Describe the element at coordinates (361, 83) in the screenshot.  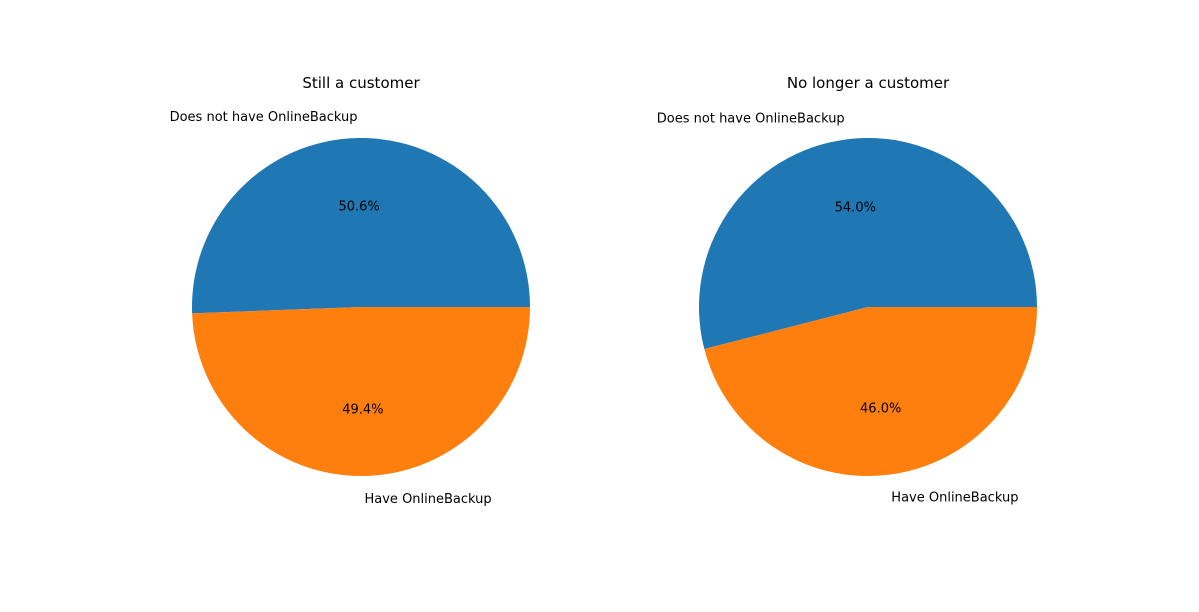
I see `chart-title: Still a customer` at that location.